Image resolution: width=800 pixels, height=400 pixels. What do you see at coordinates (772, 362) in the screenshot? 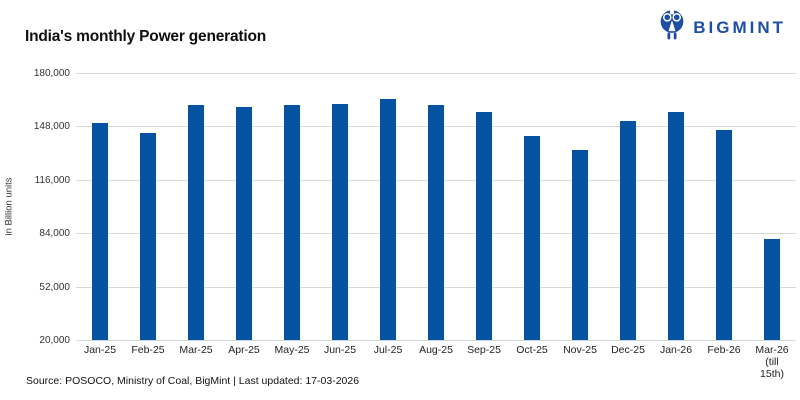
I see `x-tick-label: Mar-26 (till 15th)` at bounding box center [772, 362].